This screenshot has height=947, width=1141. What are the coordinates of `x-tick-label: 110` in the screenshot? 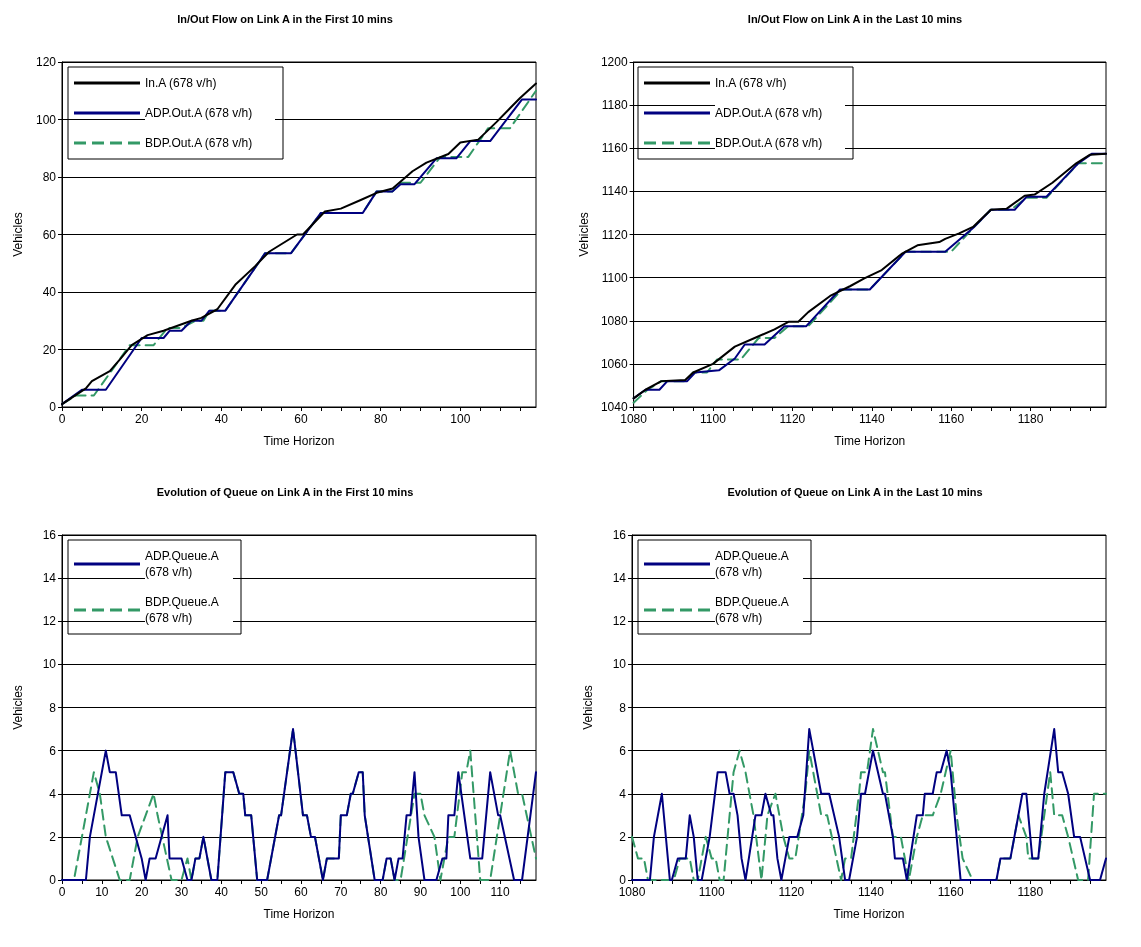 It's located at (500, 892).